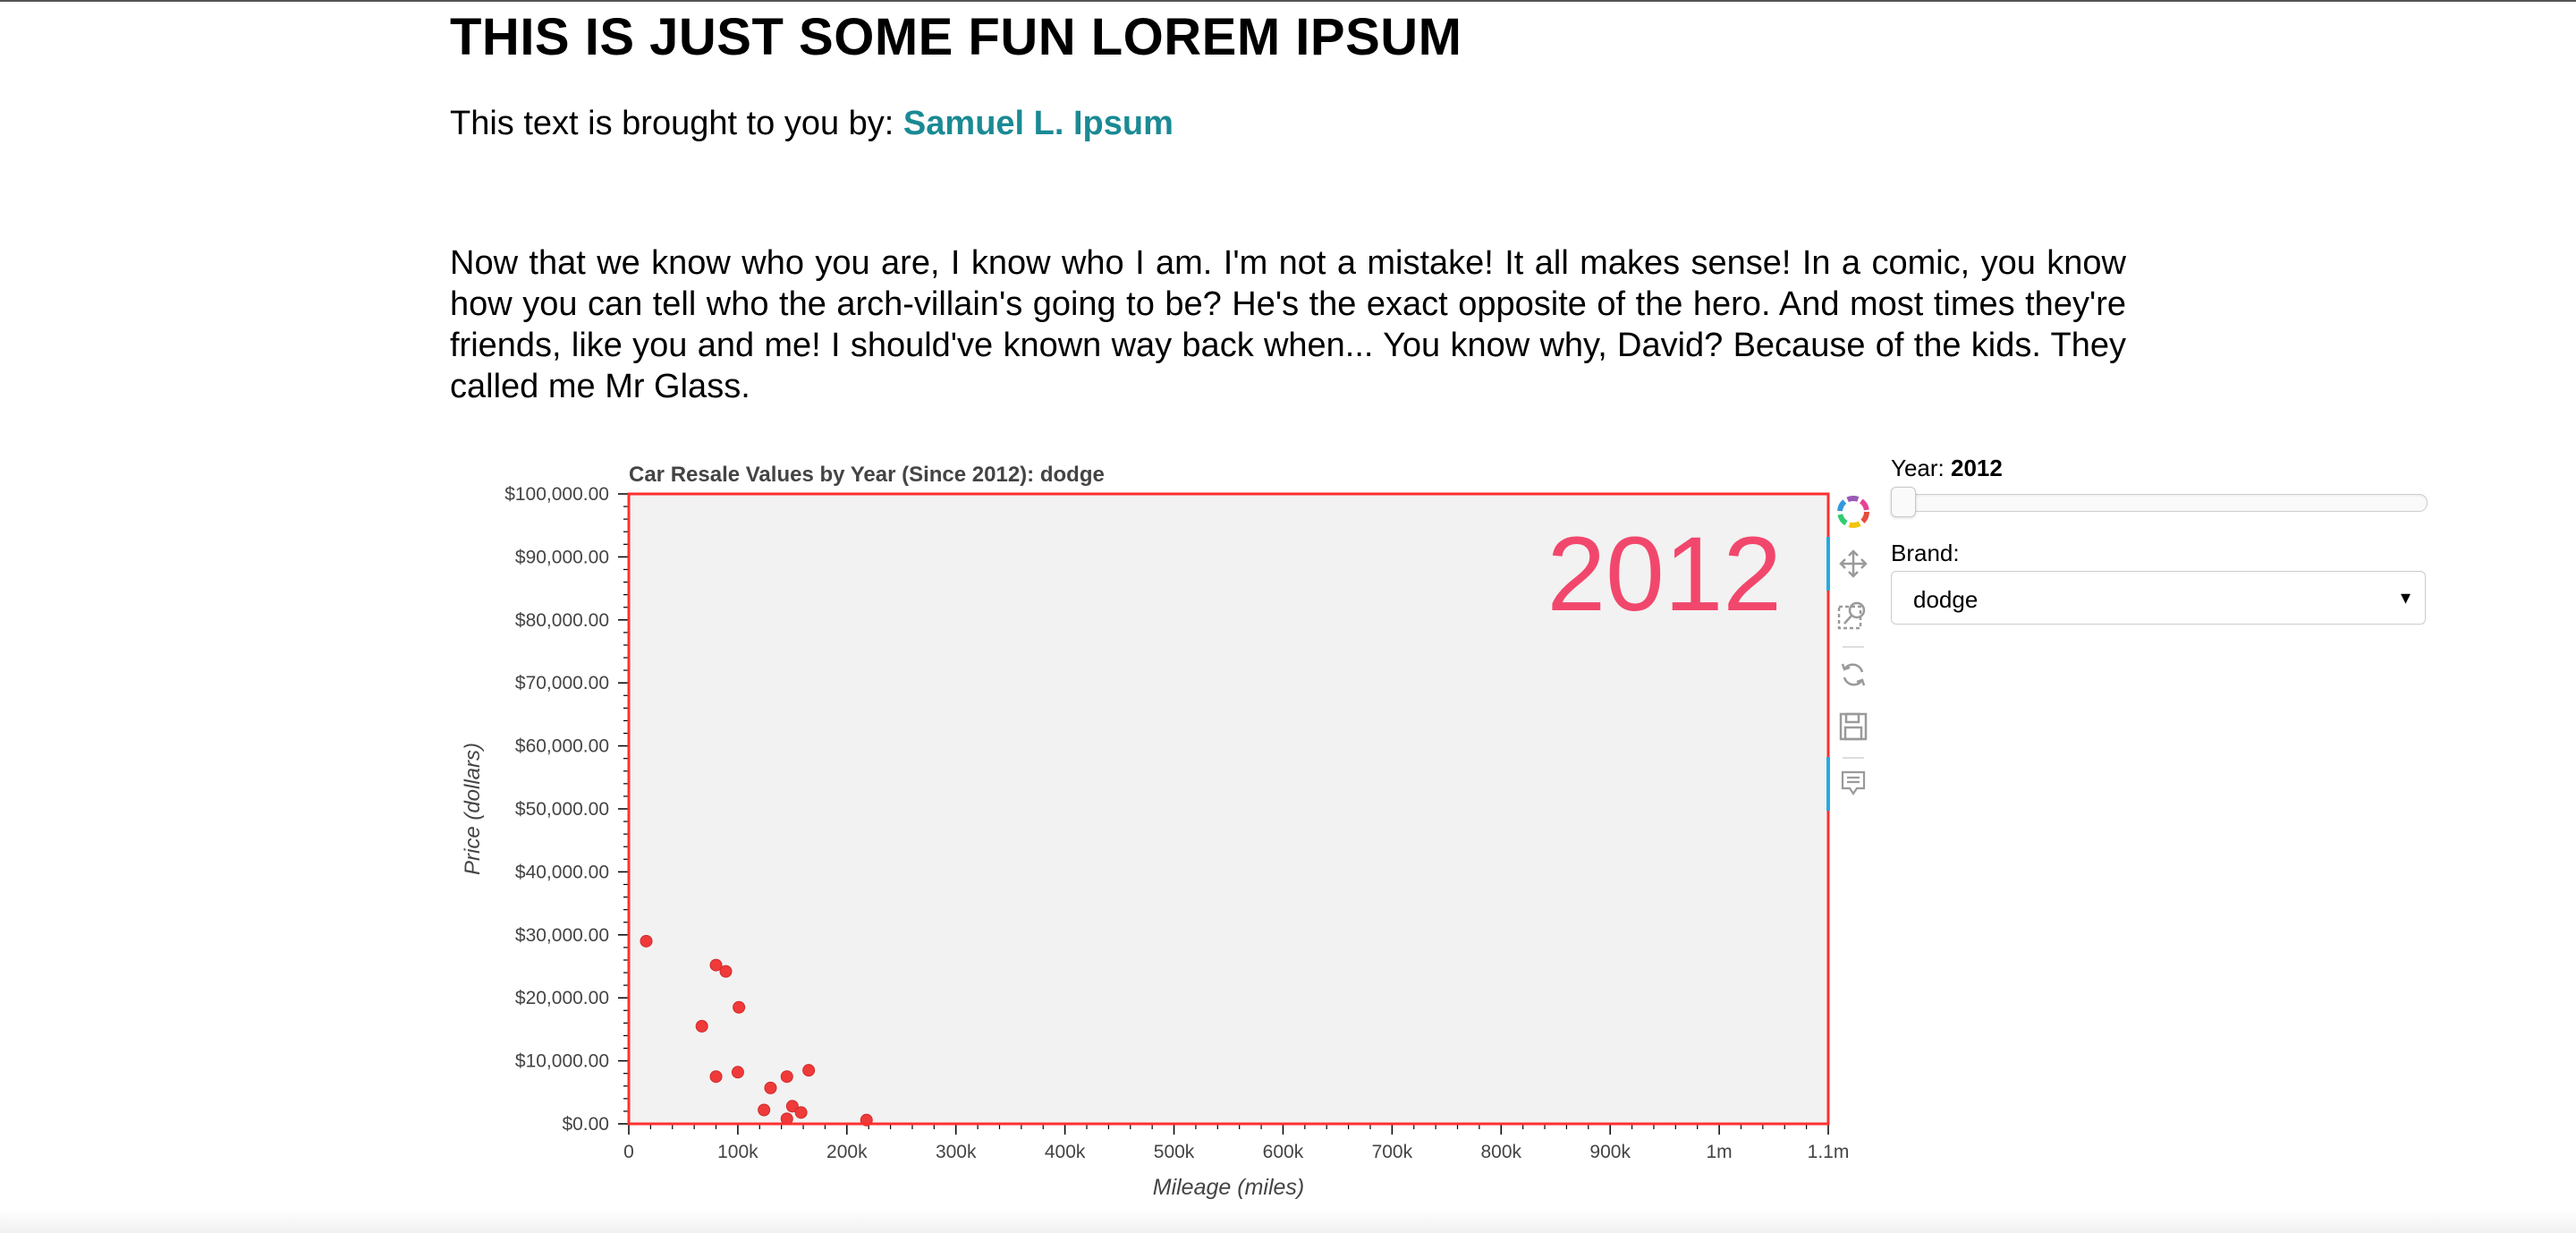 The height and width of the screenshot is (1233, 2576). Describe the element at coordinates (1719, 1152) in the screenshot. I see `x-tick-label: 1m` at that location.